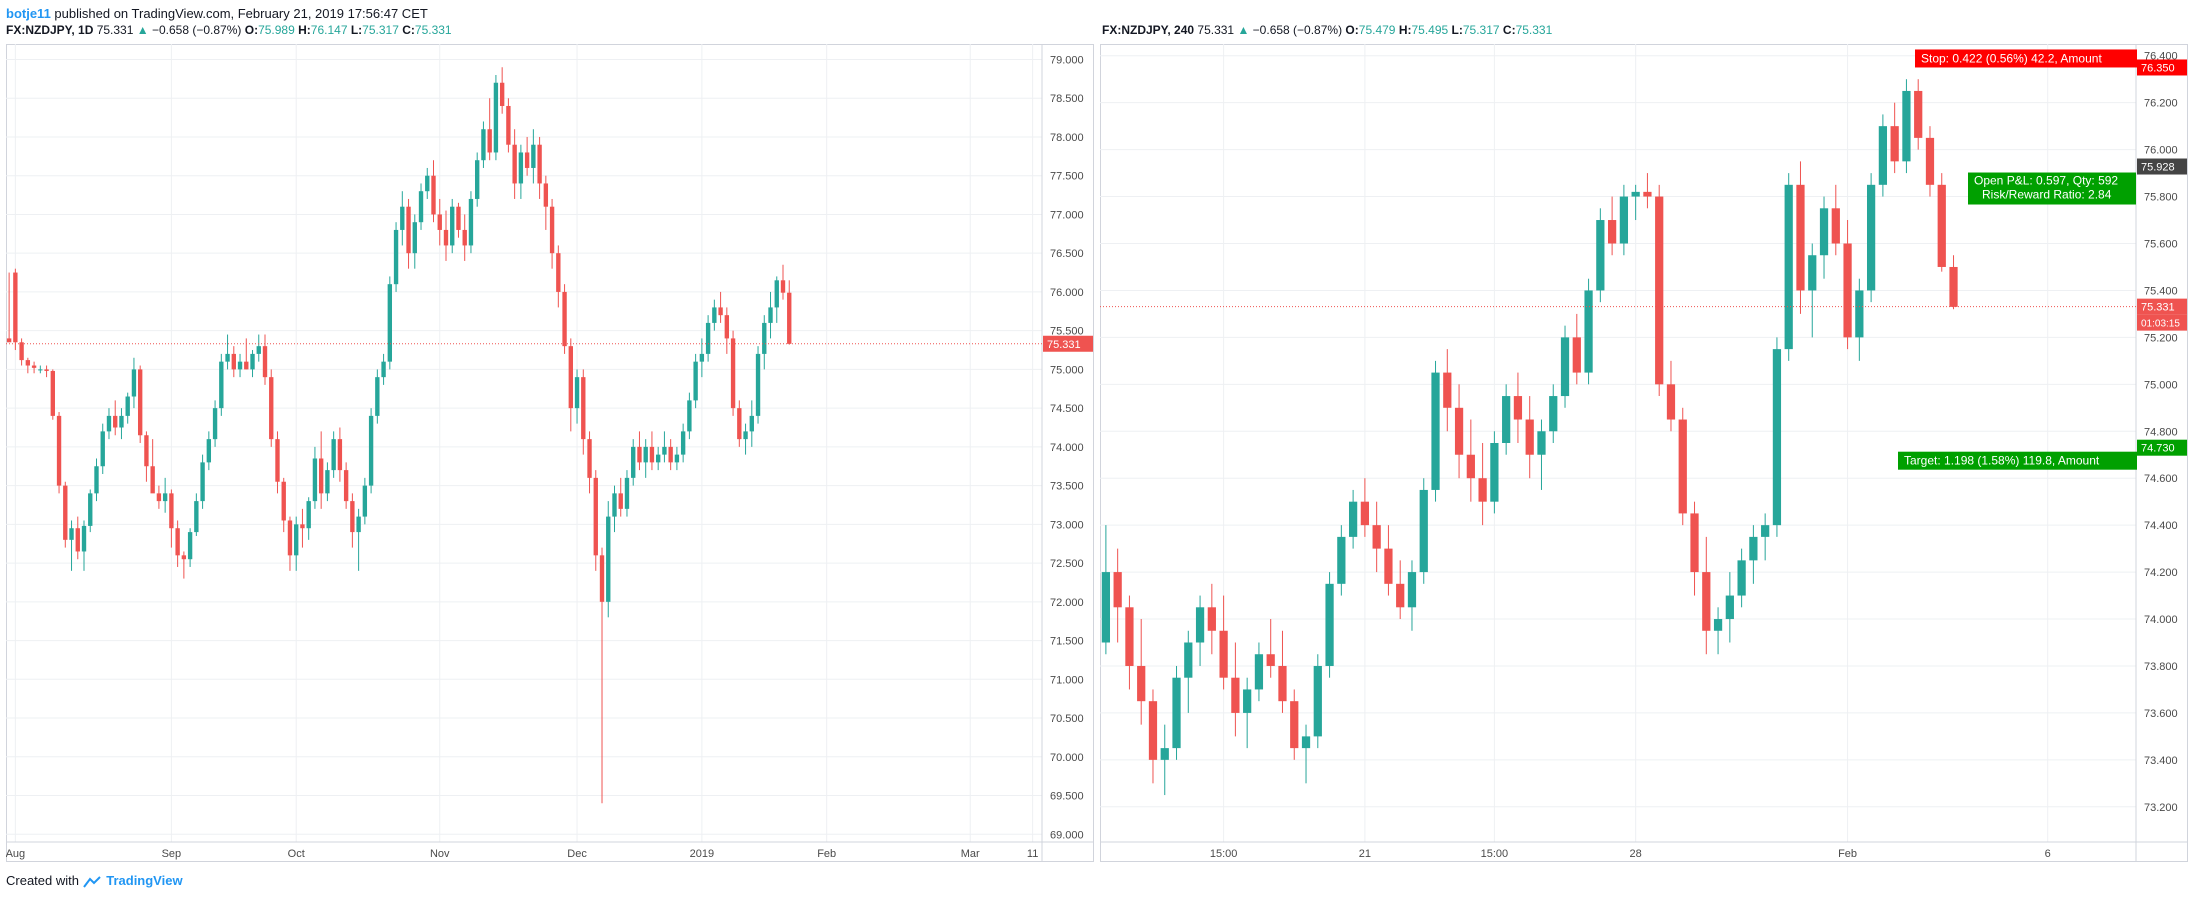 This screenshot has width=2194, height=899. Describe the element at coordinates (1377, 30) in the screenshot. I see `right-open: 75.479` at that location.